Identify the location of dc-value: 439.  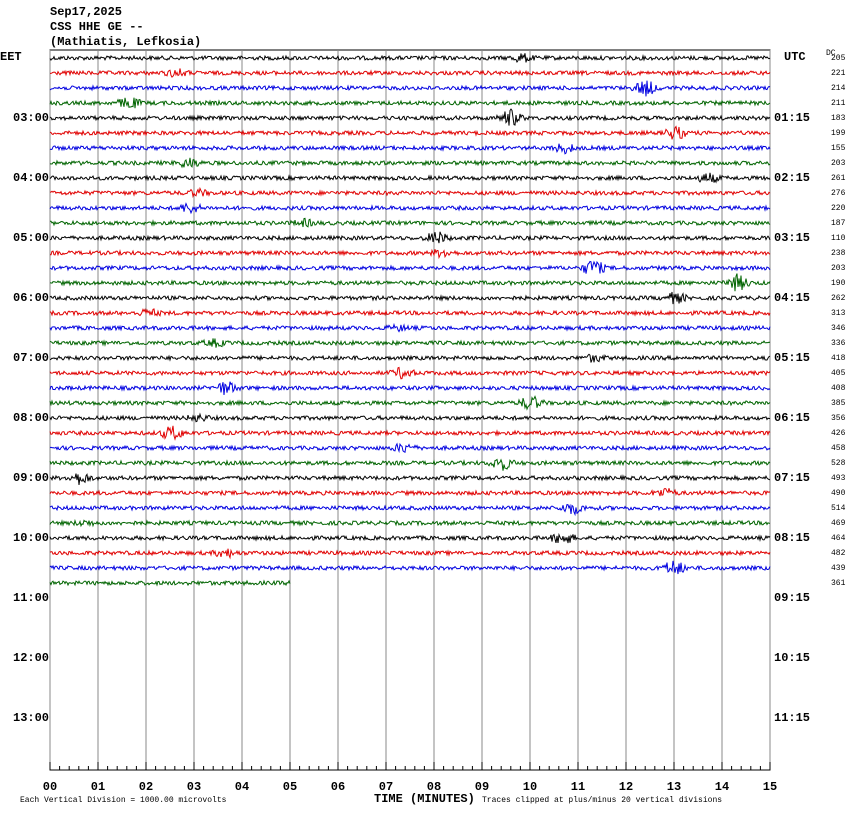
(838, 568).